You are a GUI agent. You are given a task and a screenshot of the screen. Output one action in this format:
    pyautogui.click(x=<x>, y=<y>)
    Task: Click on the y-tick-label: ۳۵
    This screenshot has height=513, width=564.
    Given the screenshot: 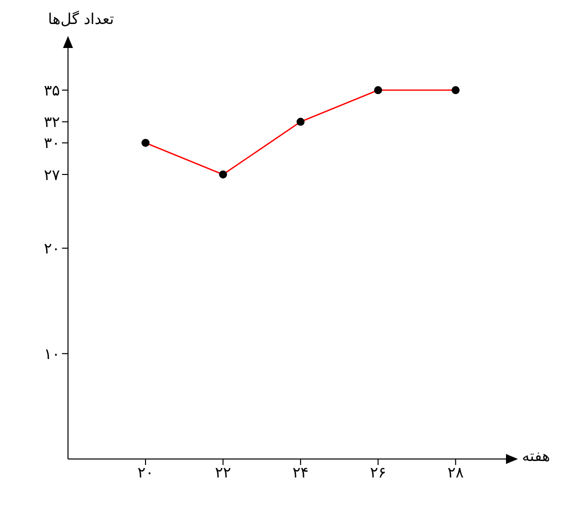 What is the action you would take?
    pyautogui.click(x=52, y=90)
    